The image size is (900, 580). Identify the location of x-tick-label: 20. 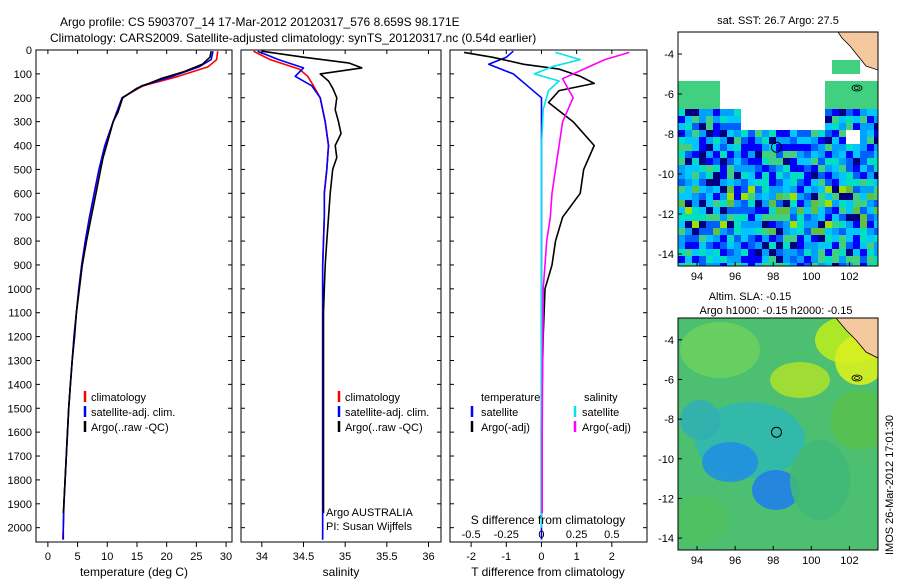
(167, 557).